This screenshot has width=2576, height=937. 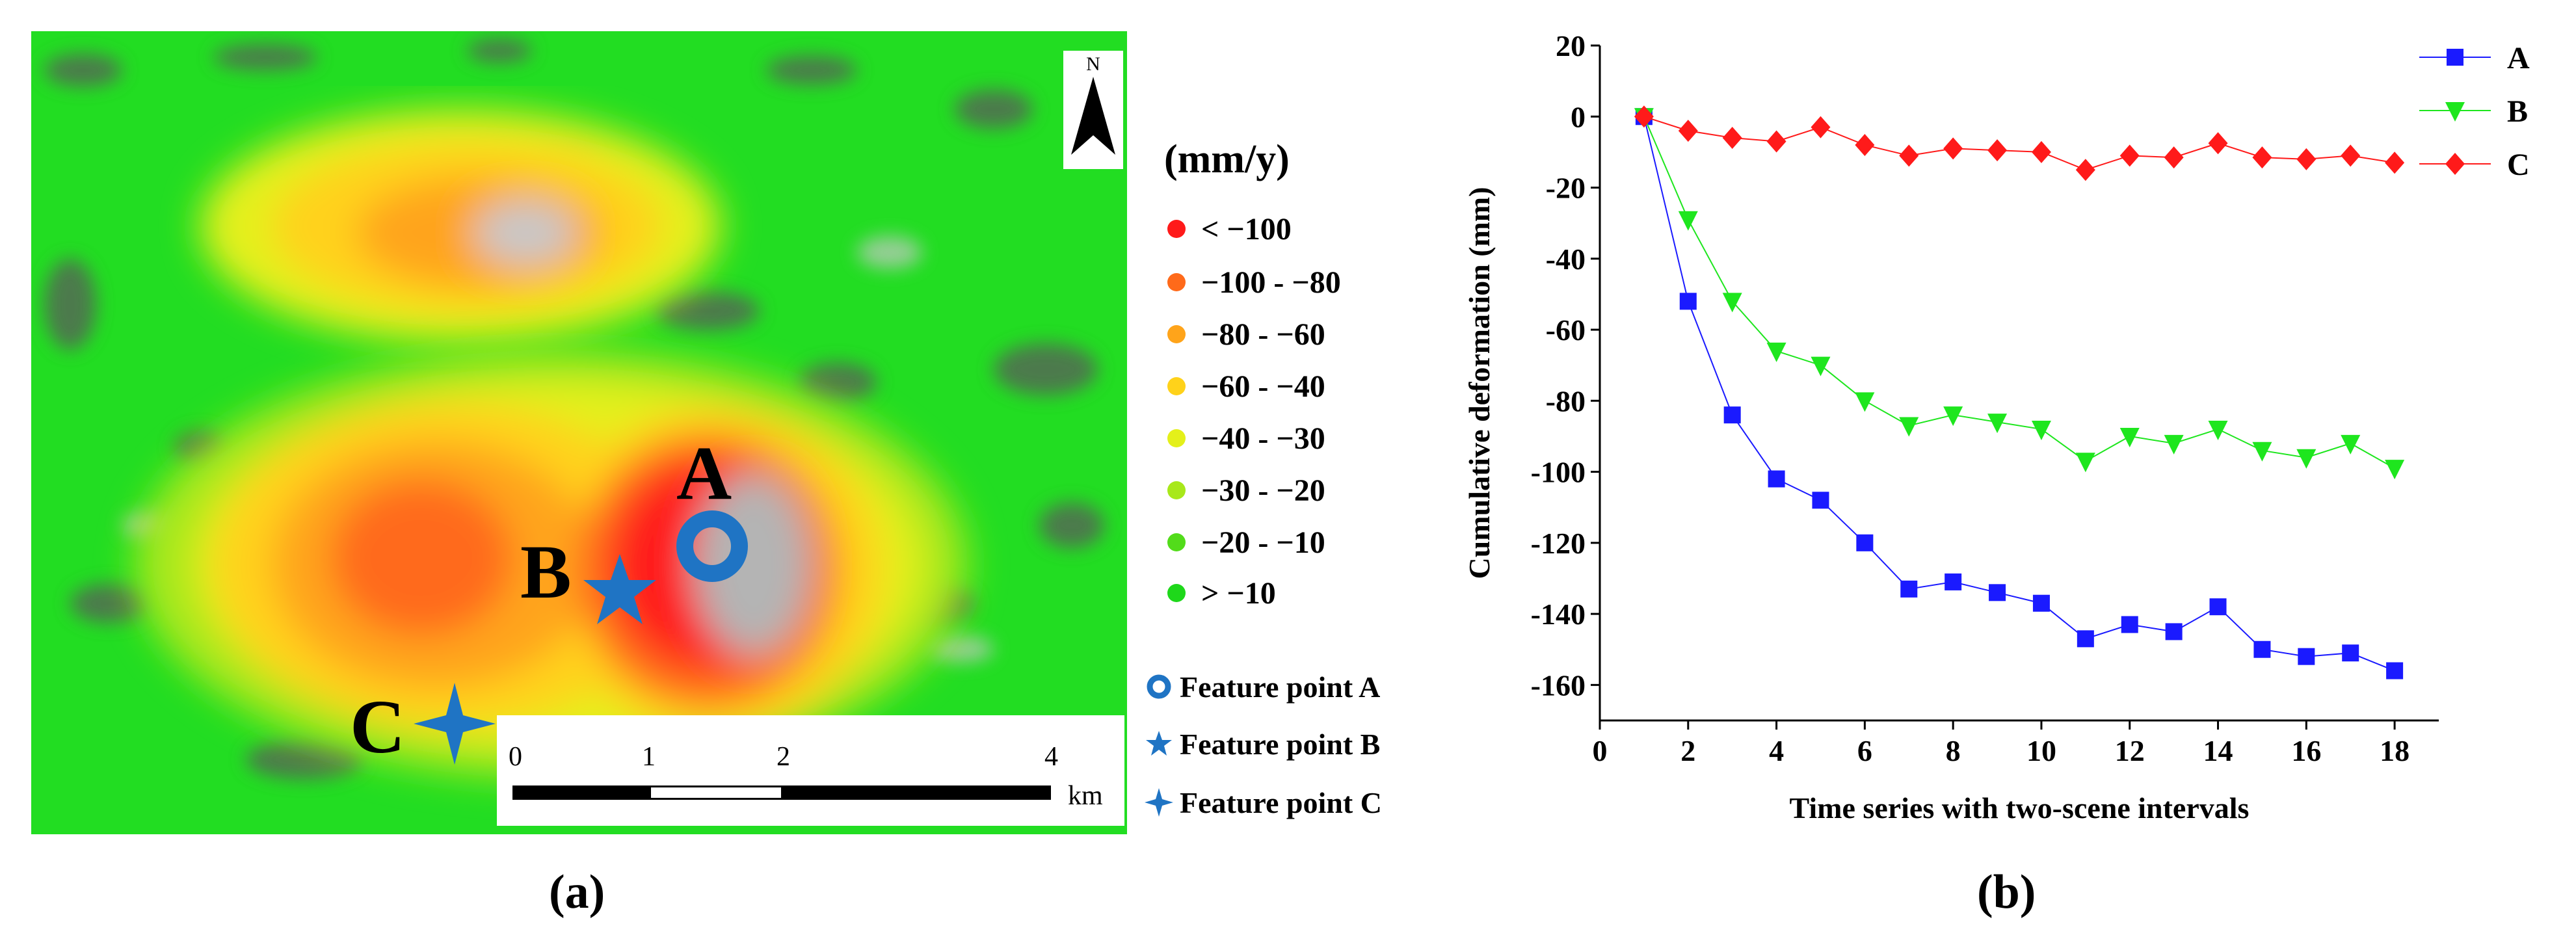 I want to click on y-tick-label: 0, so click(x=1578, y=116).